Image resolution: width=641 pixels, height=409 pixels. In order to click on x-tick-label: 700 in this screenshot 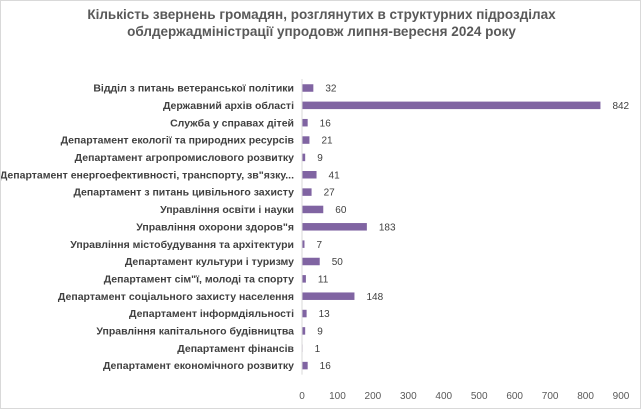, I will do `click(550, 396)`.